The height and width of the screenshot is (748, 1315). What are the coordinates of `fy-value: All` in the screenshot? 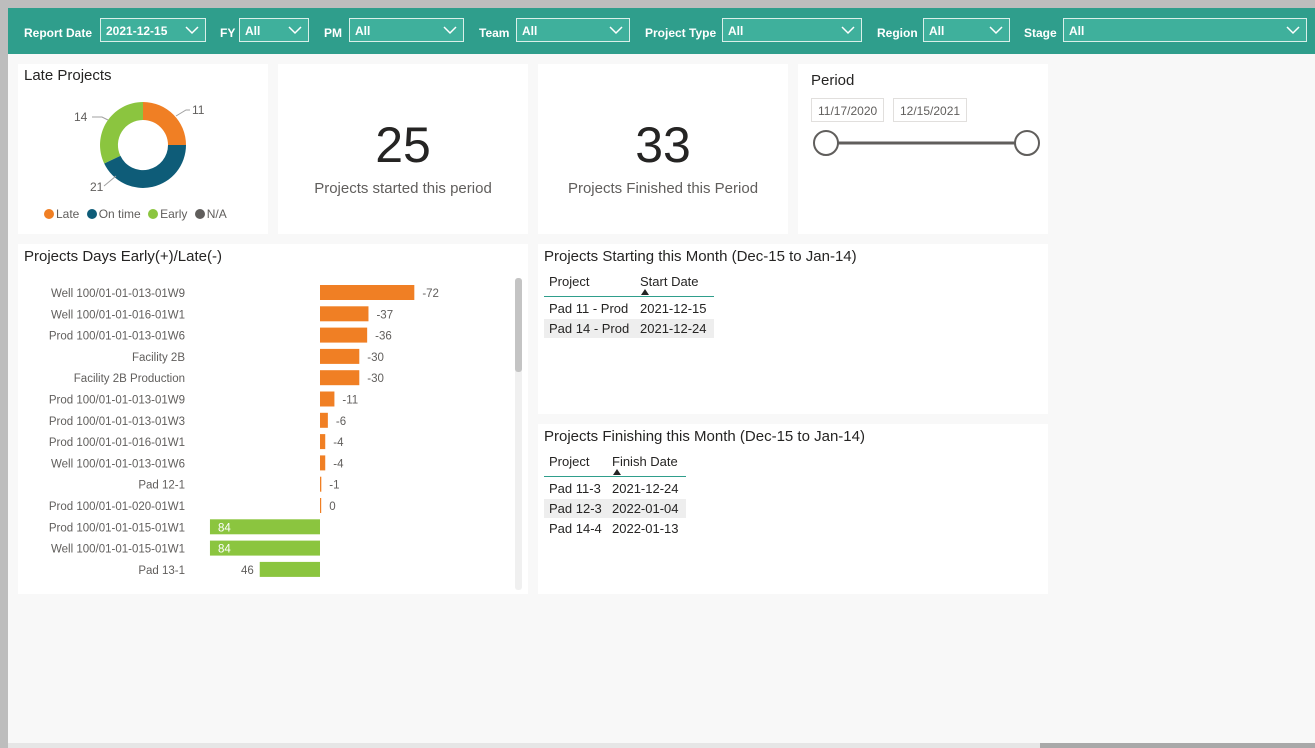 It's located at (253, 31).